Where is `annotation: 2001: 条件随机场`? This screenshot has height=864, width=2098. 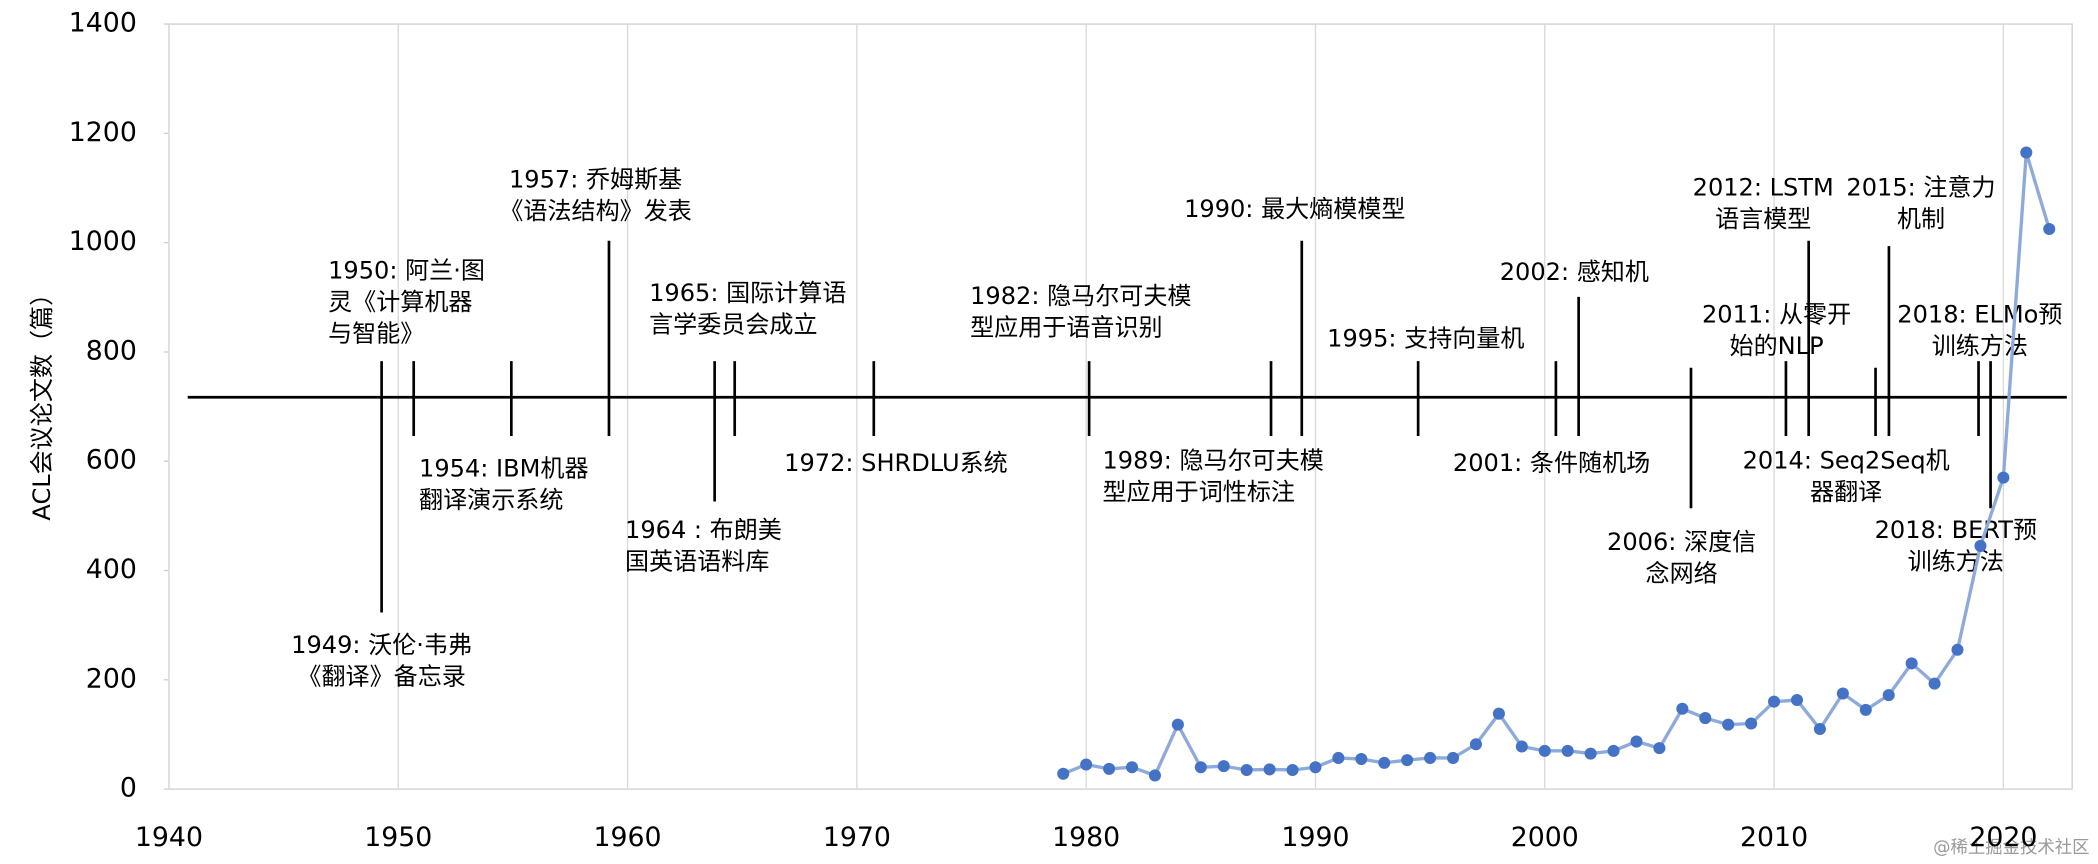 annotation: 2001: 条件随机场 is located at coordinates (1551, 463).